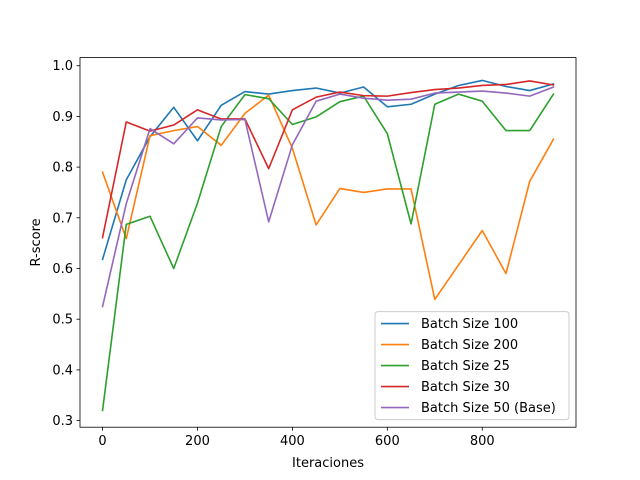 This screenshot has height=480, width=640. I want to click on y-tick-label: 0.4, so click(62, 370).